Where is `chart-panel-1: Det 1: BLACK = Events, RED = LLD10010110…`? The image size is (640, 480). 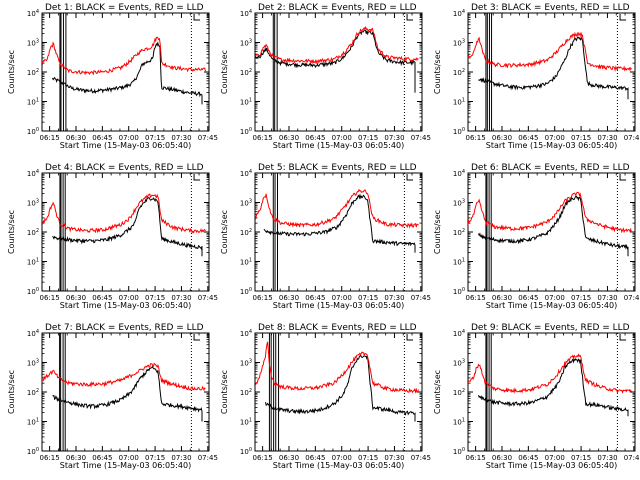
chart-panel-1: Det 1: BLACK = Events, RED = LLD10010110… is located at coordinates (112, 76).